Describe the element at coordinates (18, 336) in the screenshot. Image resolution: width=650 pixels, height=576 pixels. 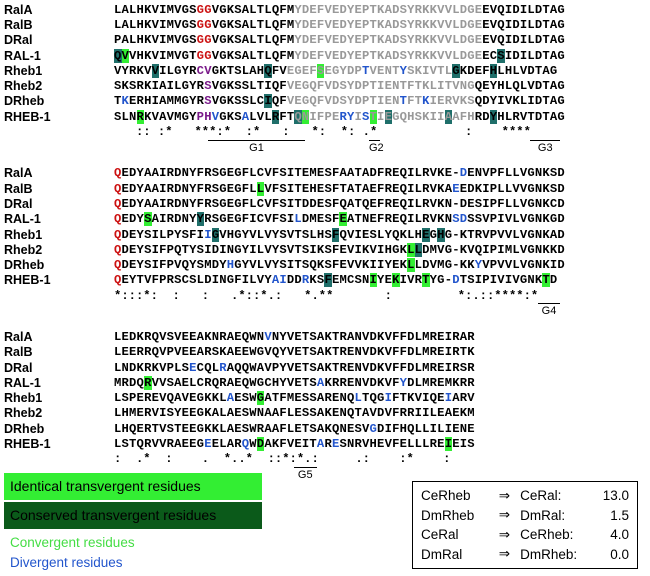
I see `sequence-label: RalA` at that location.